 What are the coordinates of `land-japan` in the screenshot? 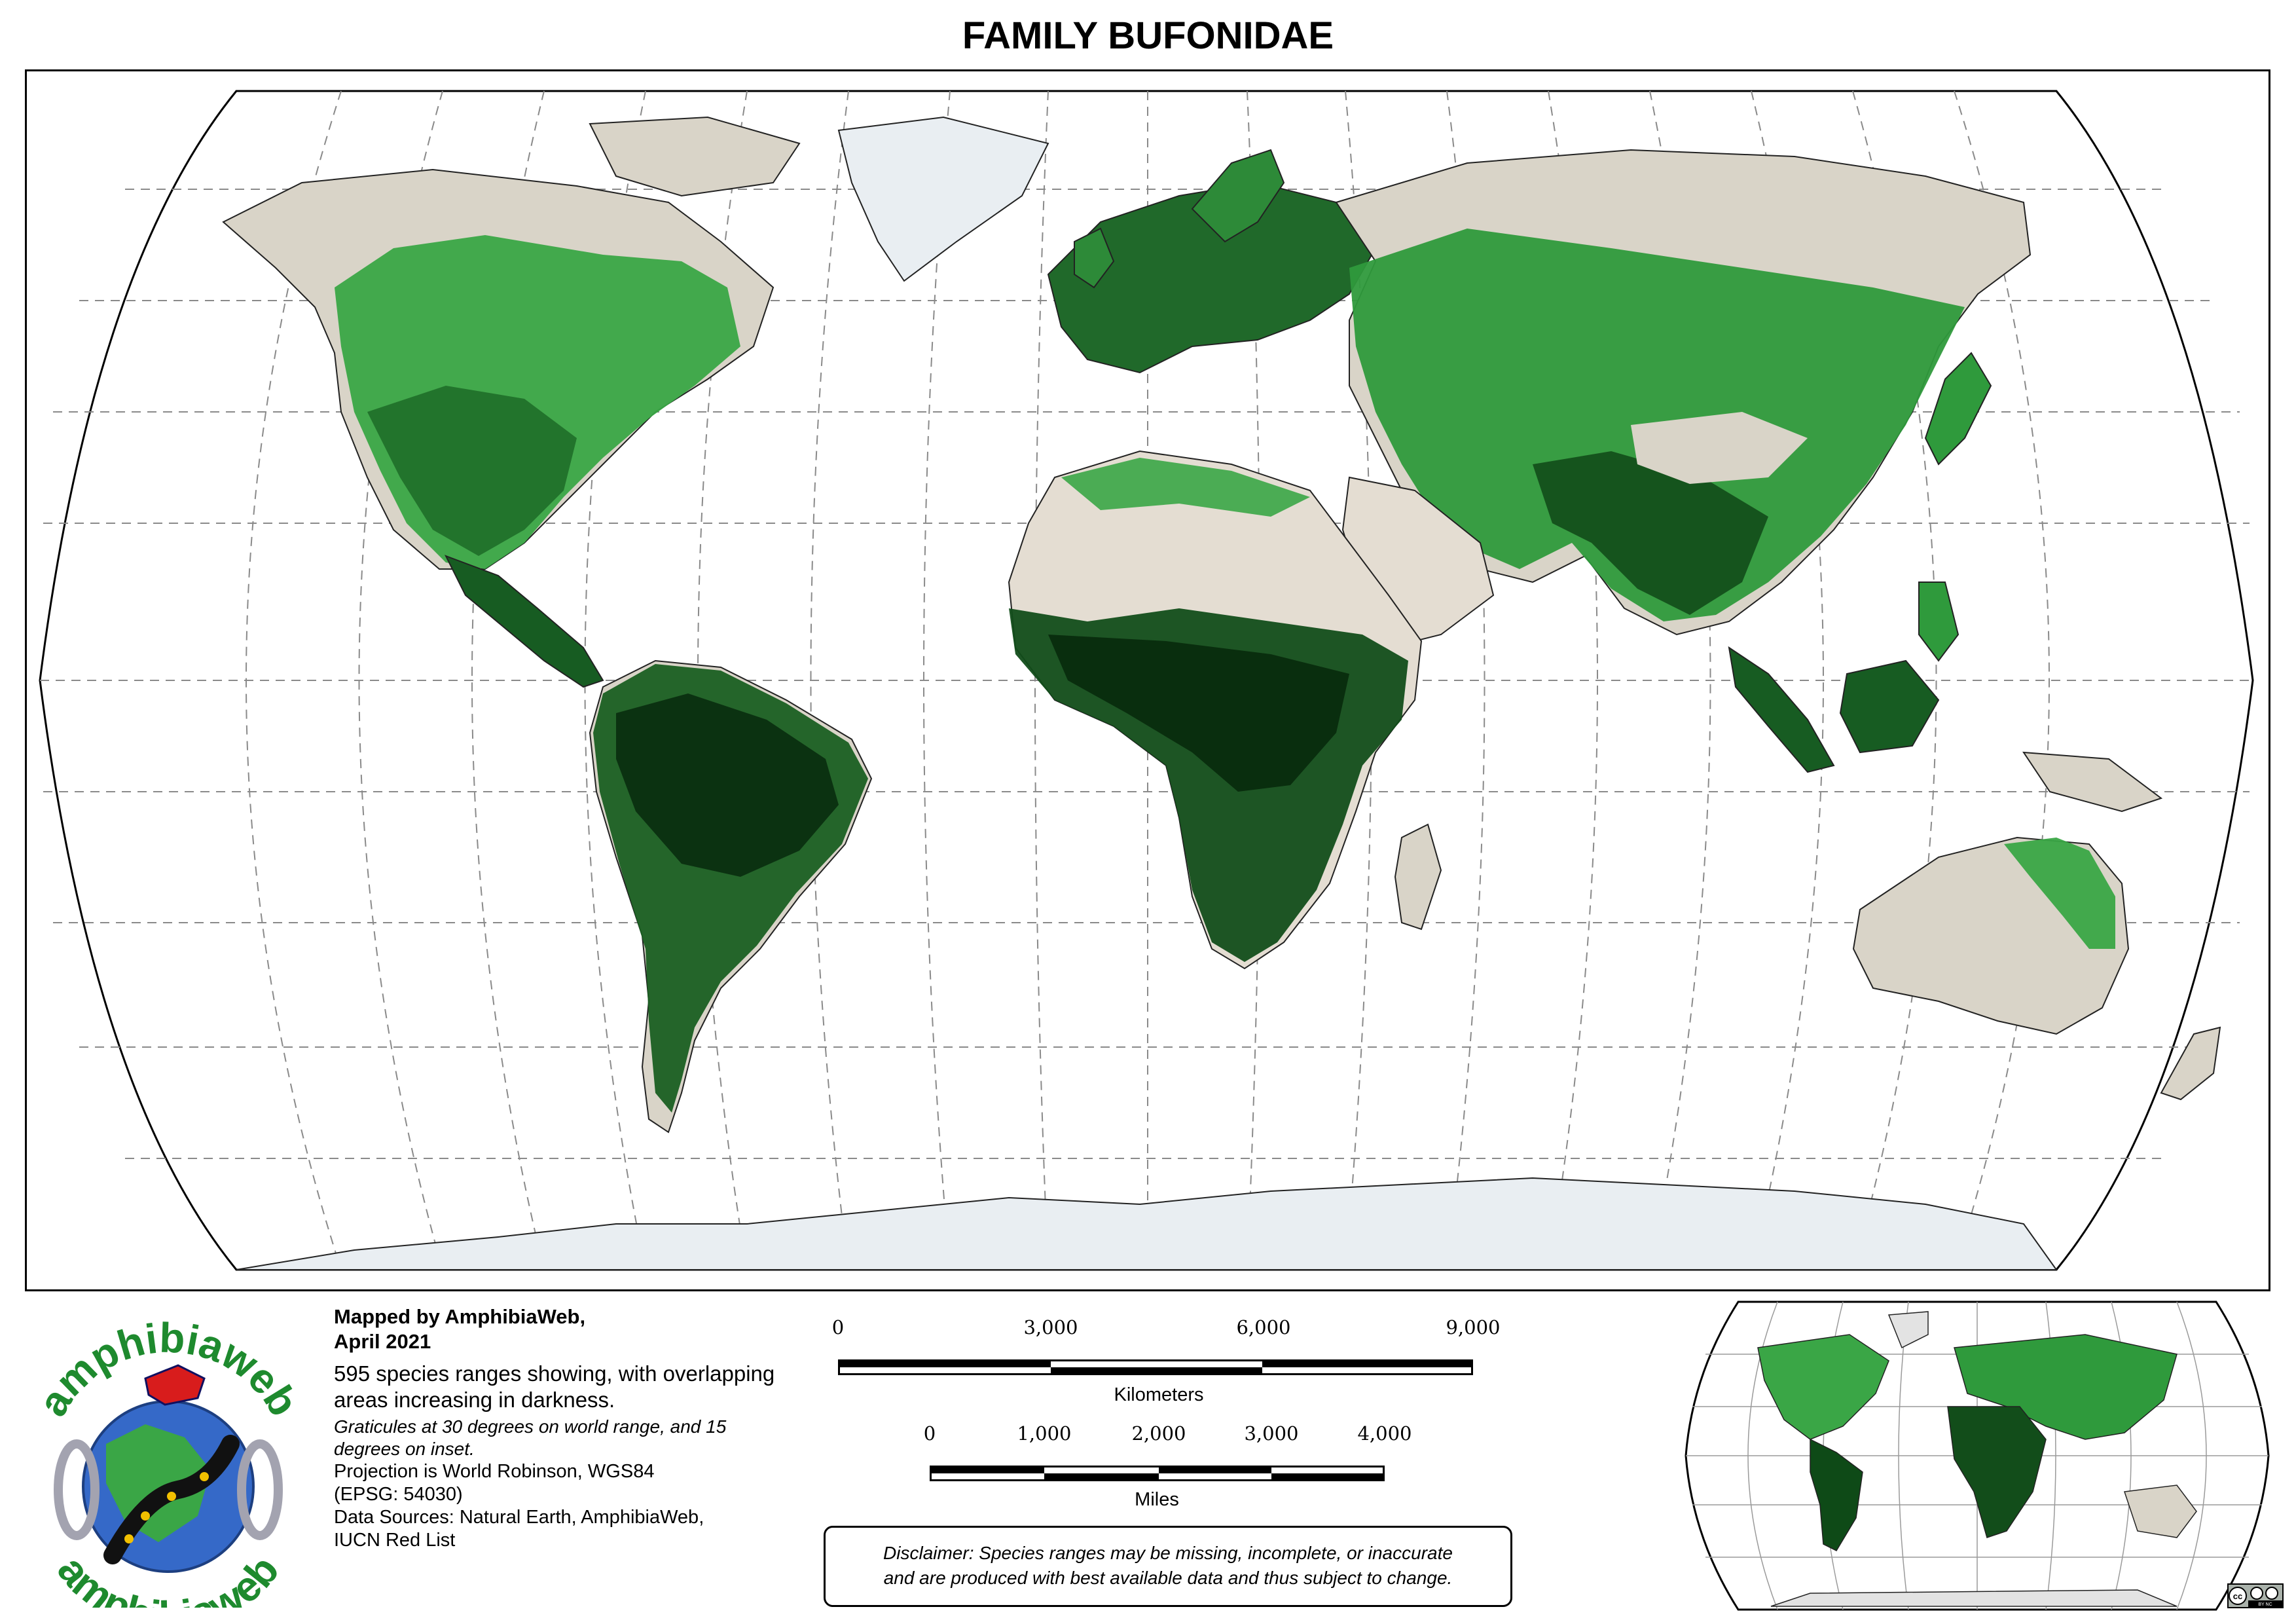 It's located at (1958, 409).